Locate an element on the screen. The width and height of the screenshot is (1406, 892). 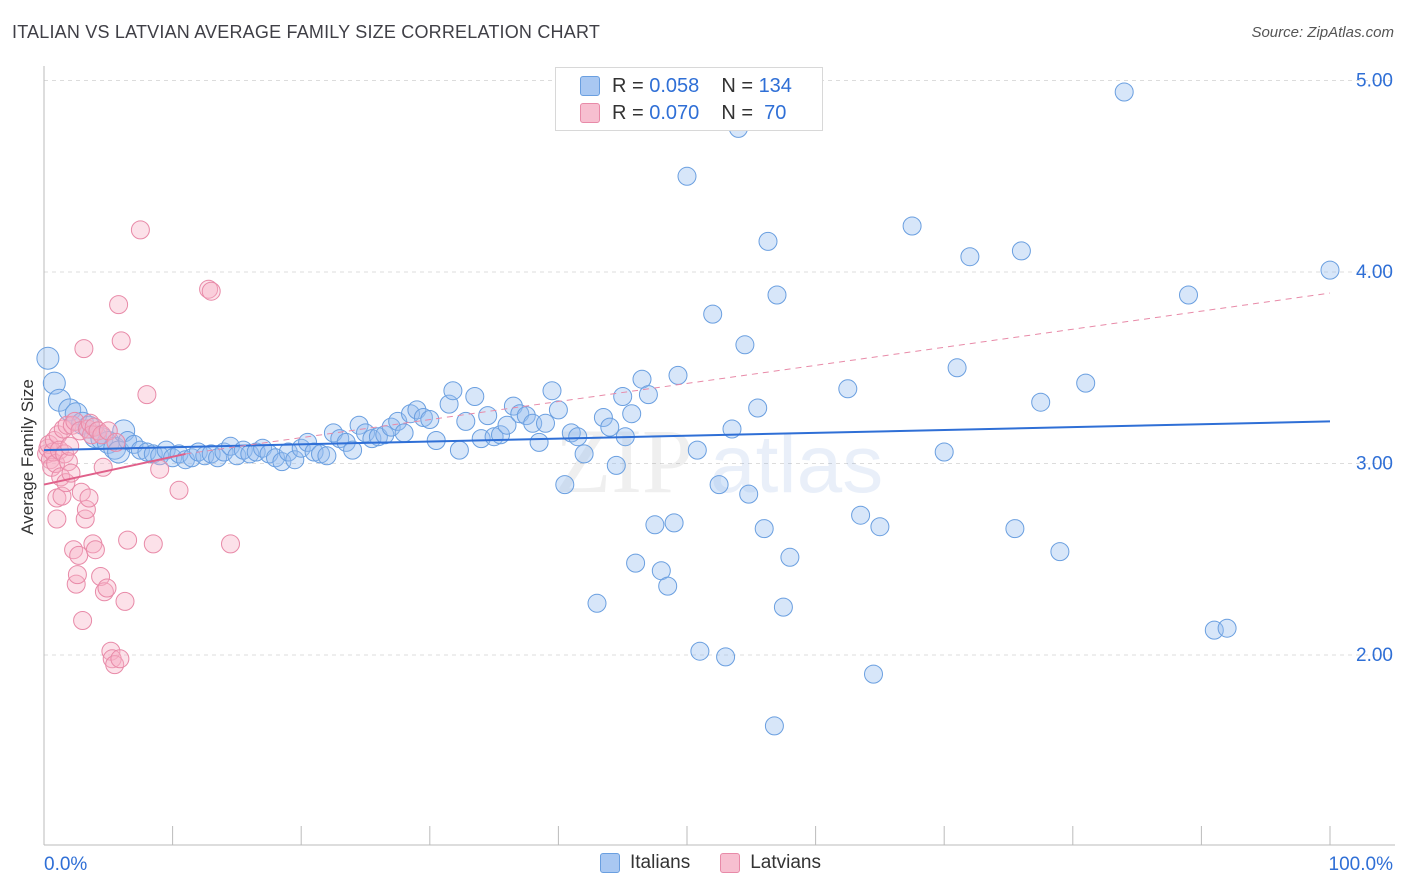
series-legend: Italians Latvians is located at coordinates (725, 863).